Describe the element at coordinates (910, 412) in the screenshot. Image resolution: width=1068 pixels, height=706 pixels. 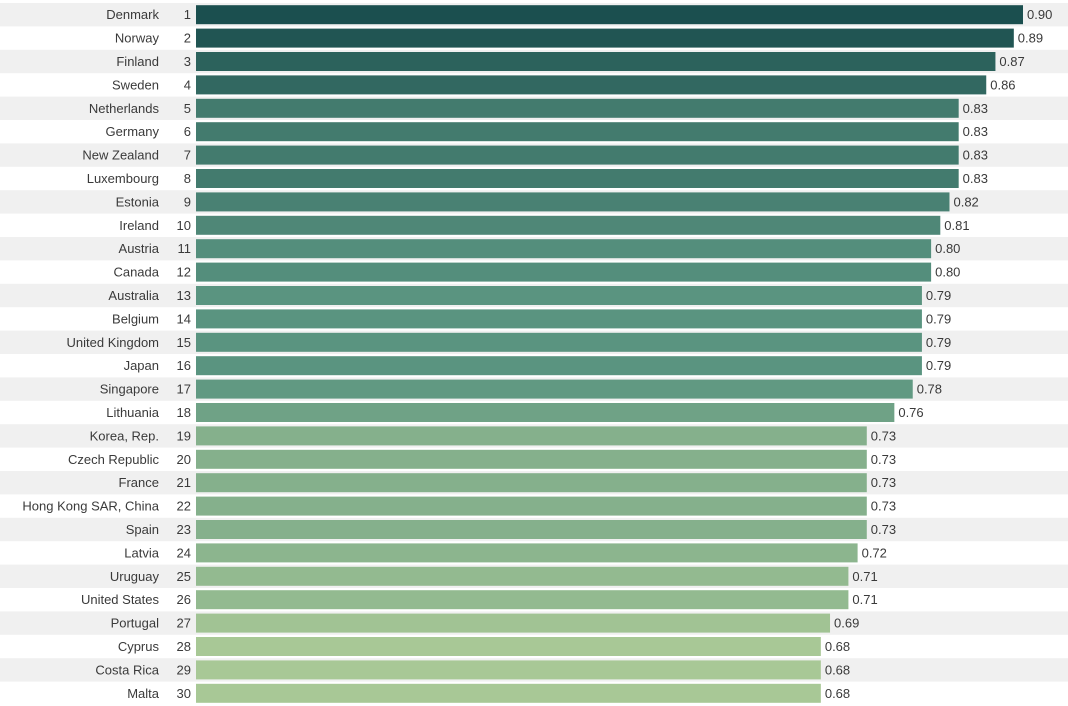
I see `value-label: 0.76` at that location.